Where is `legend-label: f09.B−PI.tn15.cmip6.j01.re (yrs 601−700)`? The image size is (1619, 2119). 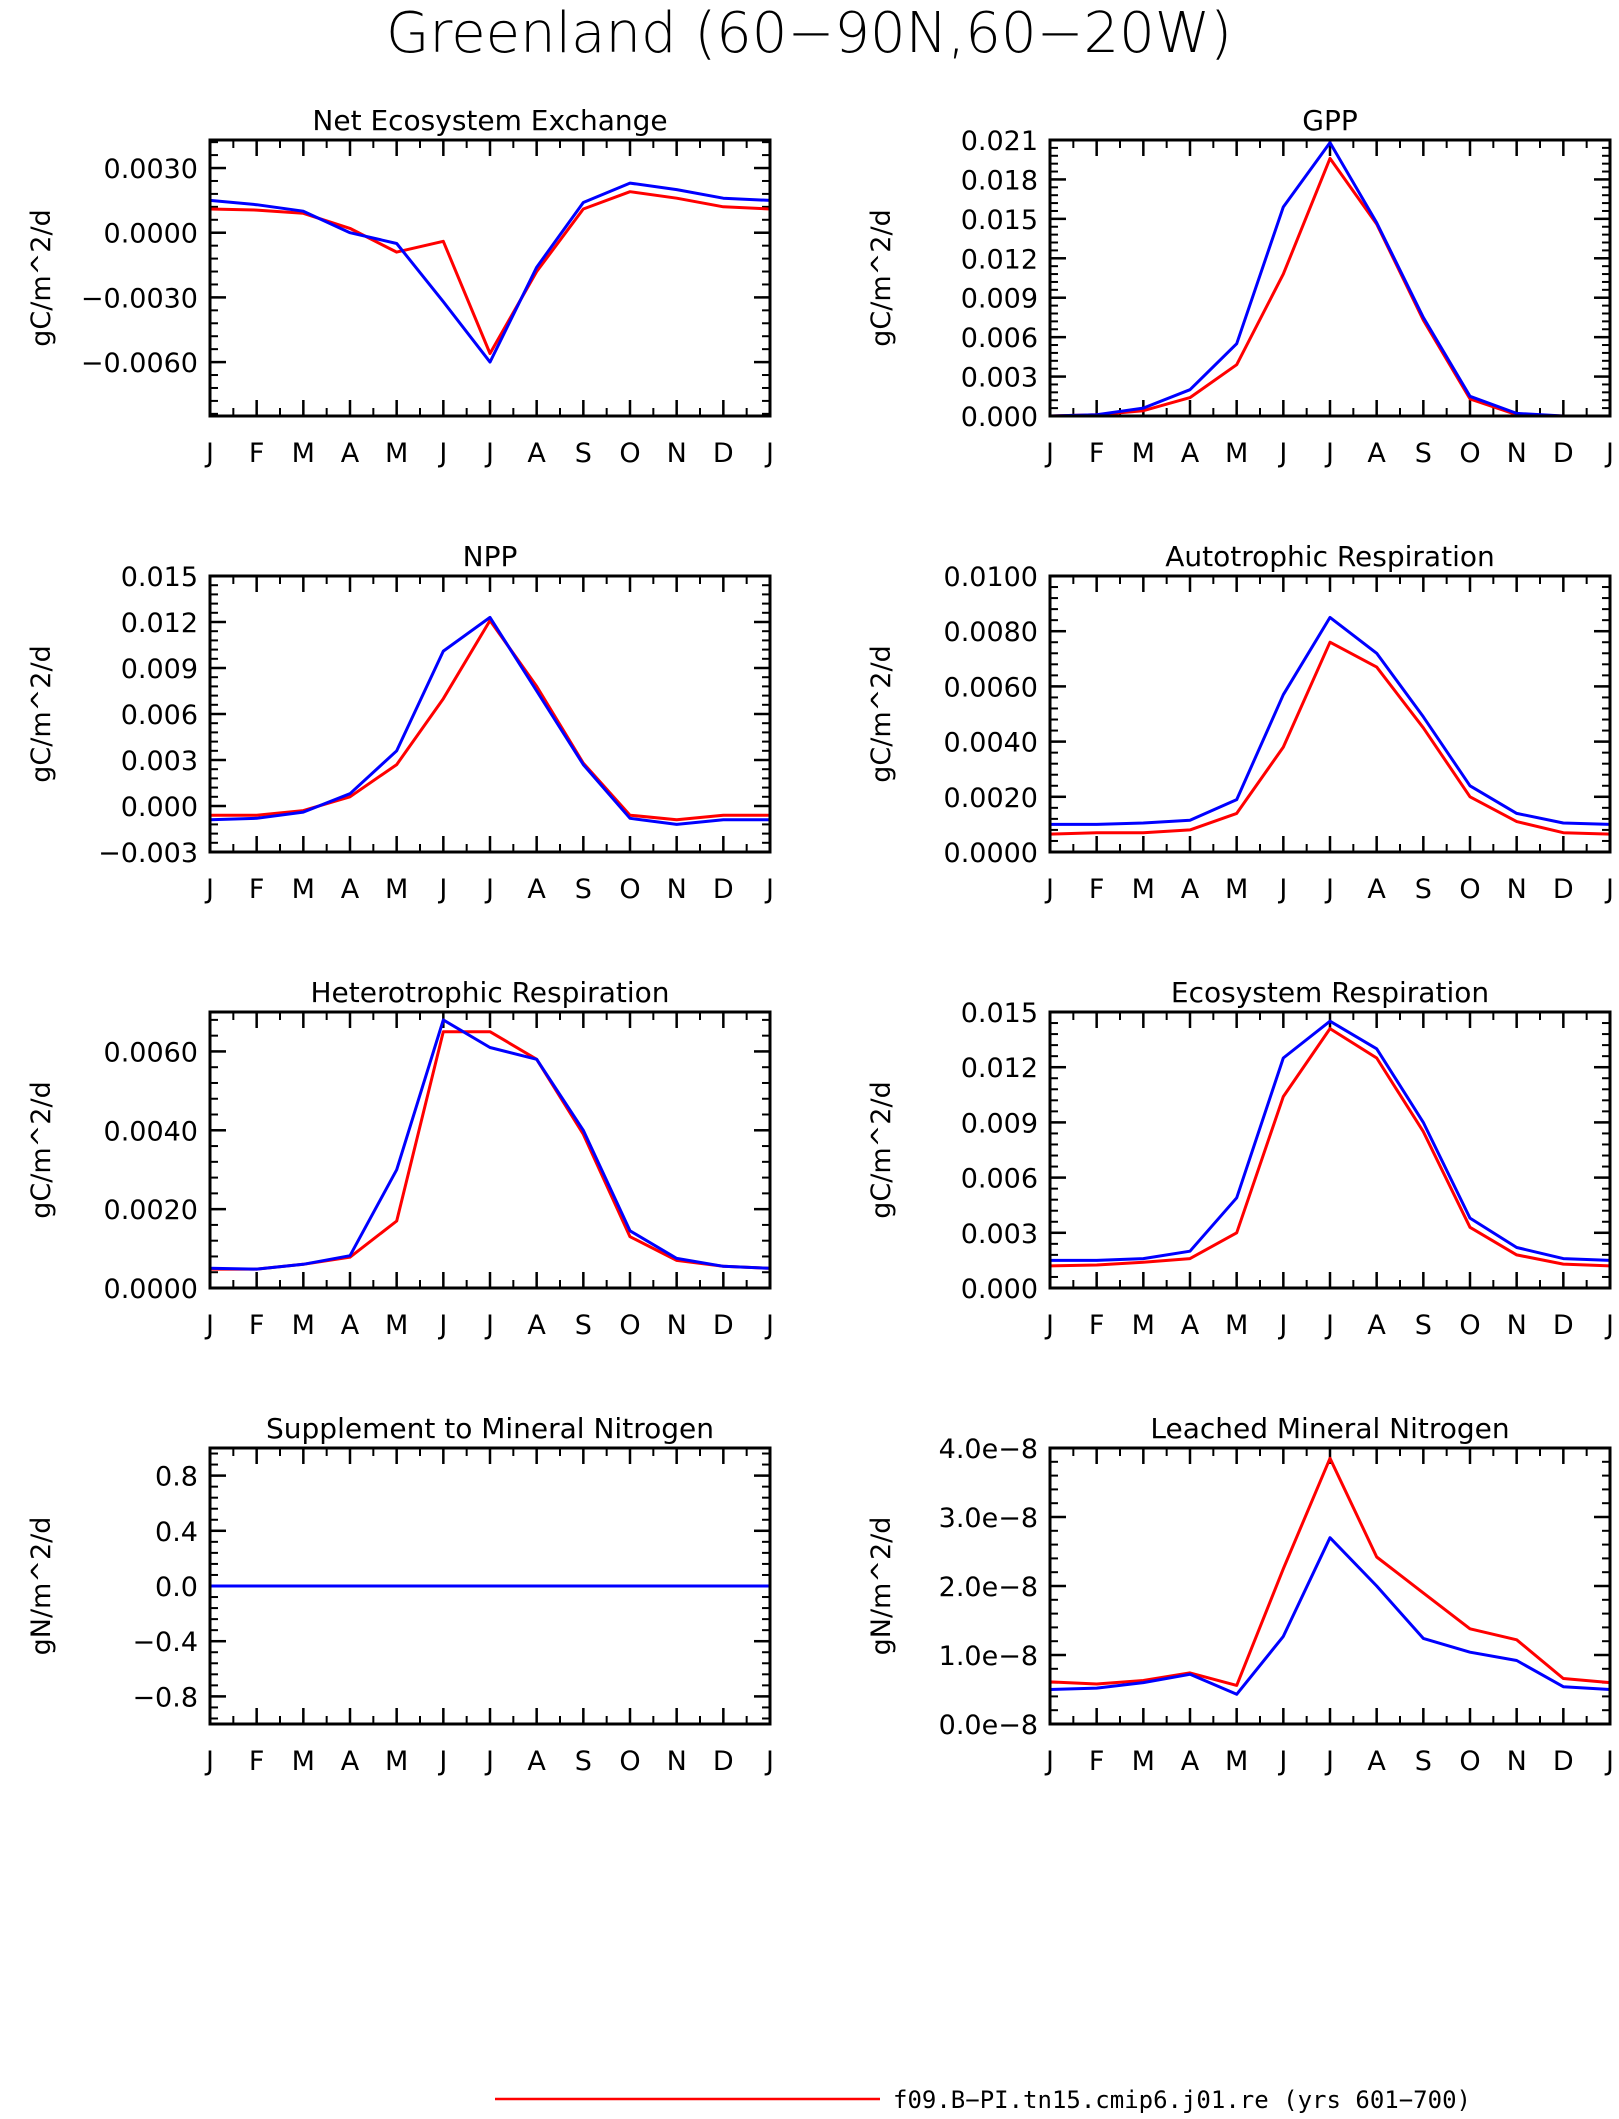
legend-label: f09.B−PI.tn15.cmip6.j01.re (yrs 601−700) is located at coordinates (1182, 2100).